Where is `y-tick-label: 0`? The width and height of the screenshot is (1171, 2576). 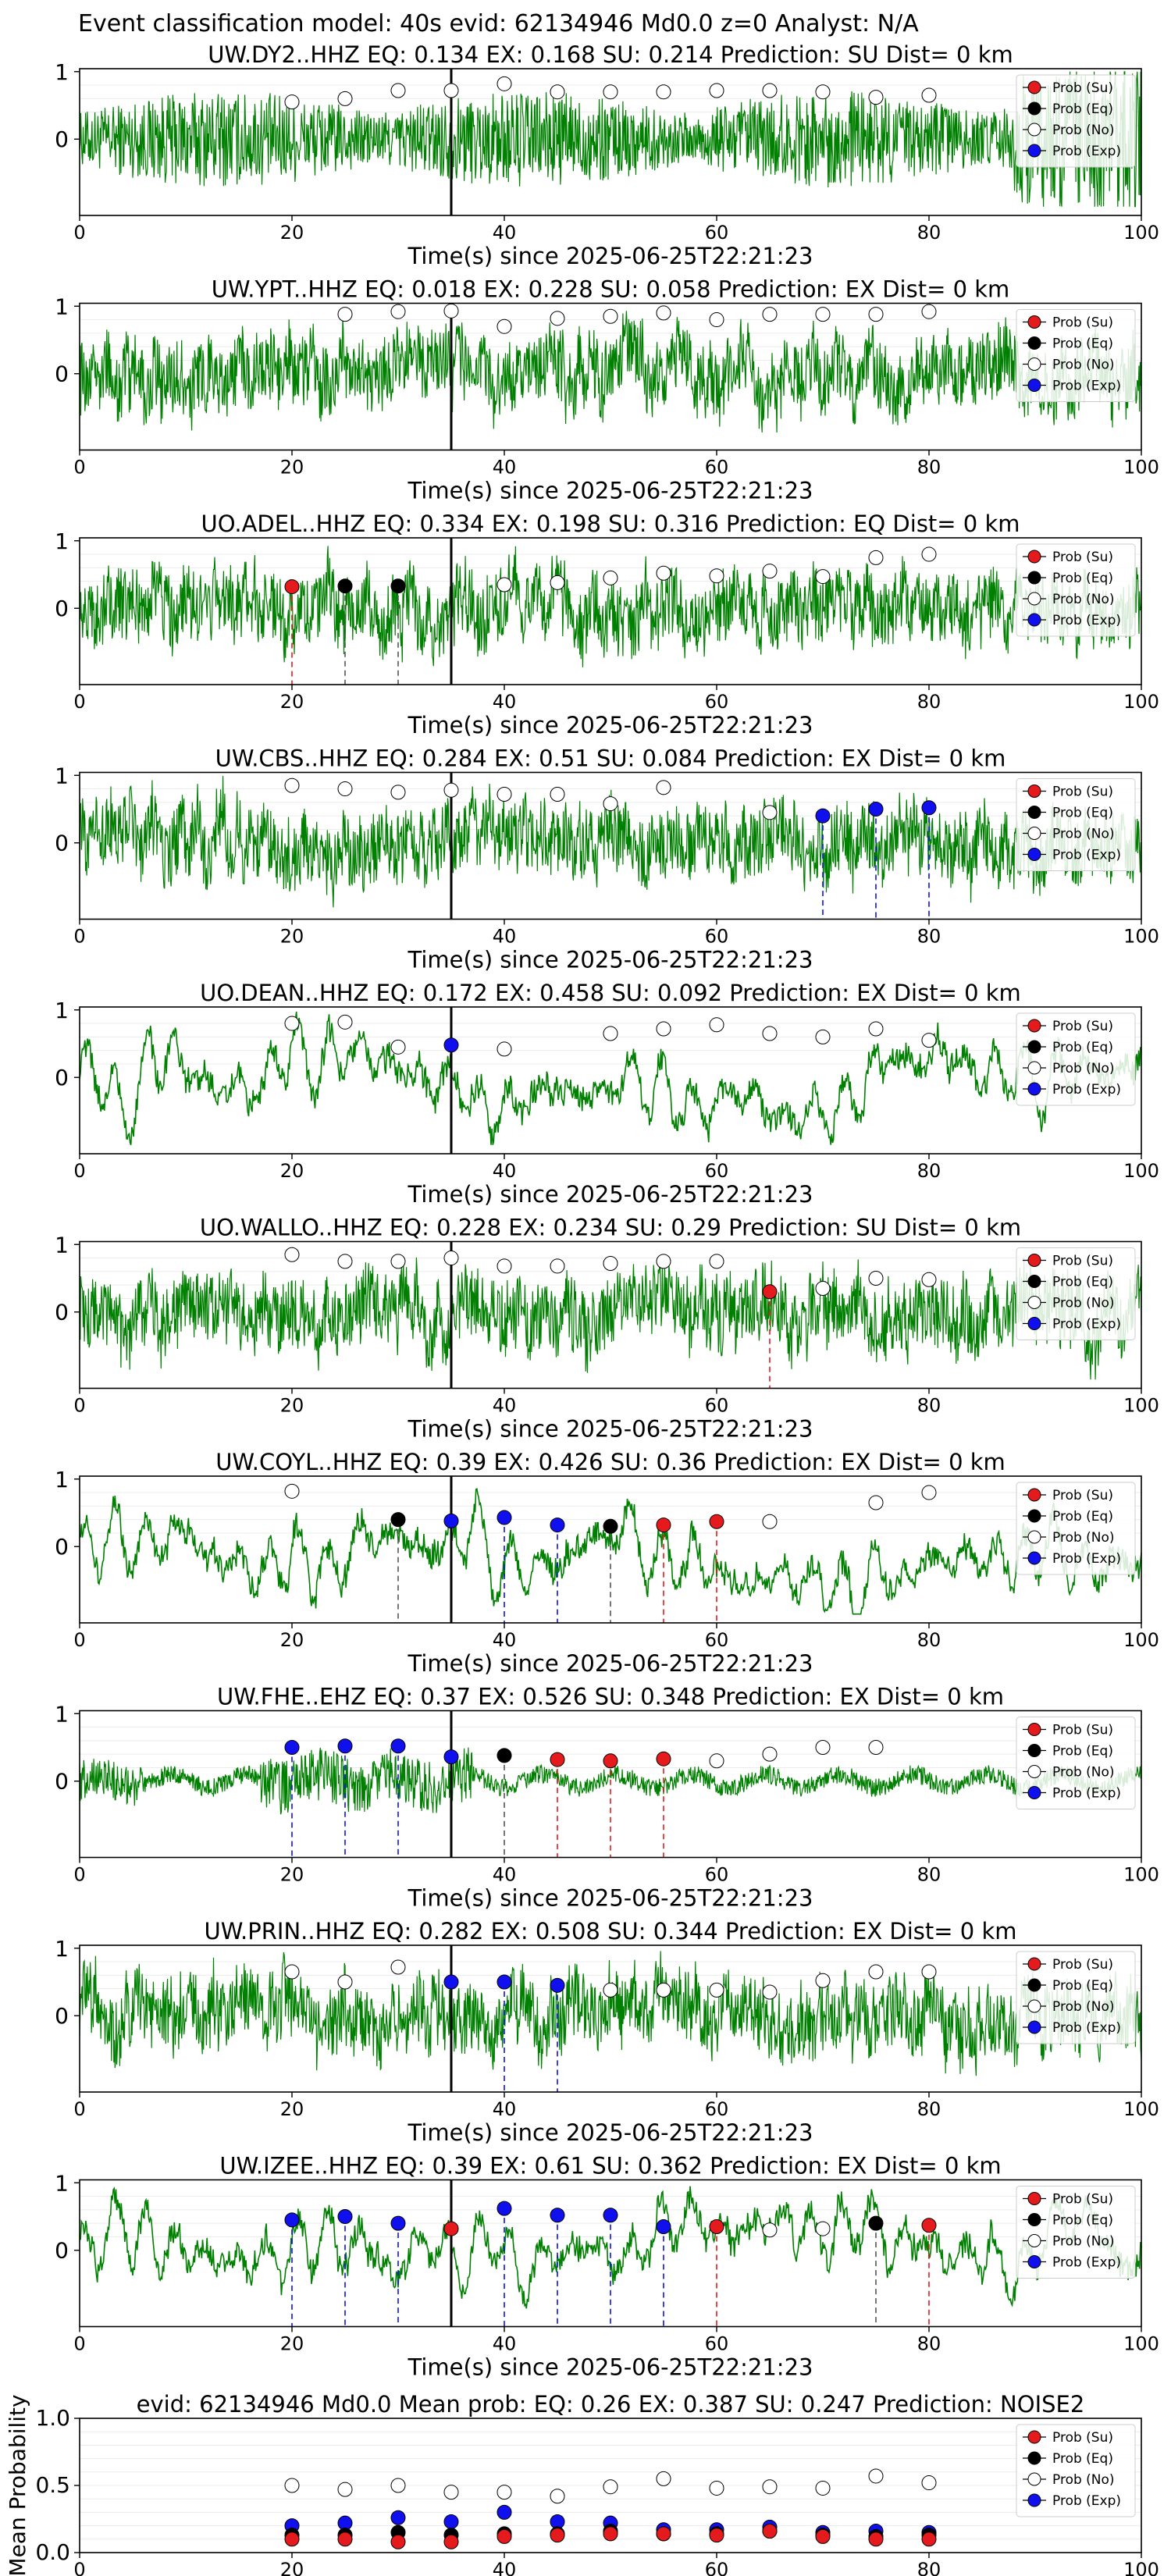
y-tick-label: 0 is located at coordinates (62, 843).